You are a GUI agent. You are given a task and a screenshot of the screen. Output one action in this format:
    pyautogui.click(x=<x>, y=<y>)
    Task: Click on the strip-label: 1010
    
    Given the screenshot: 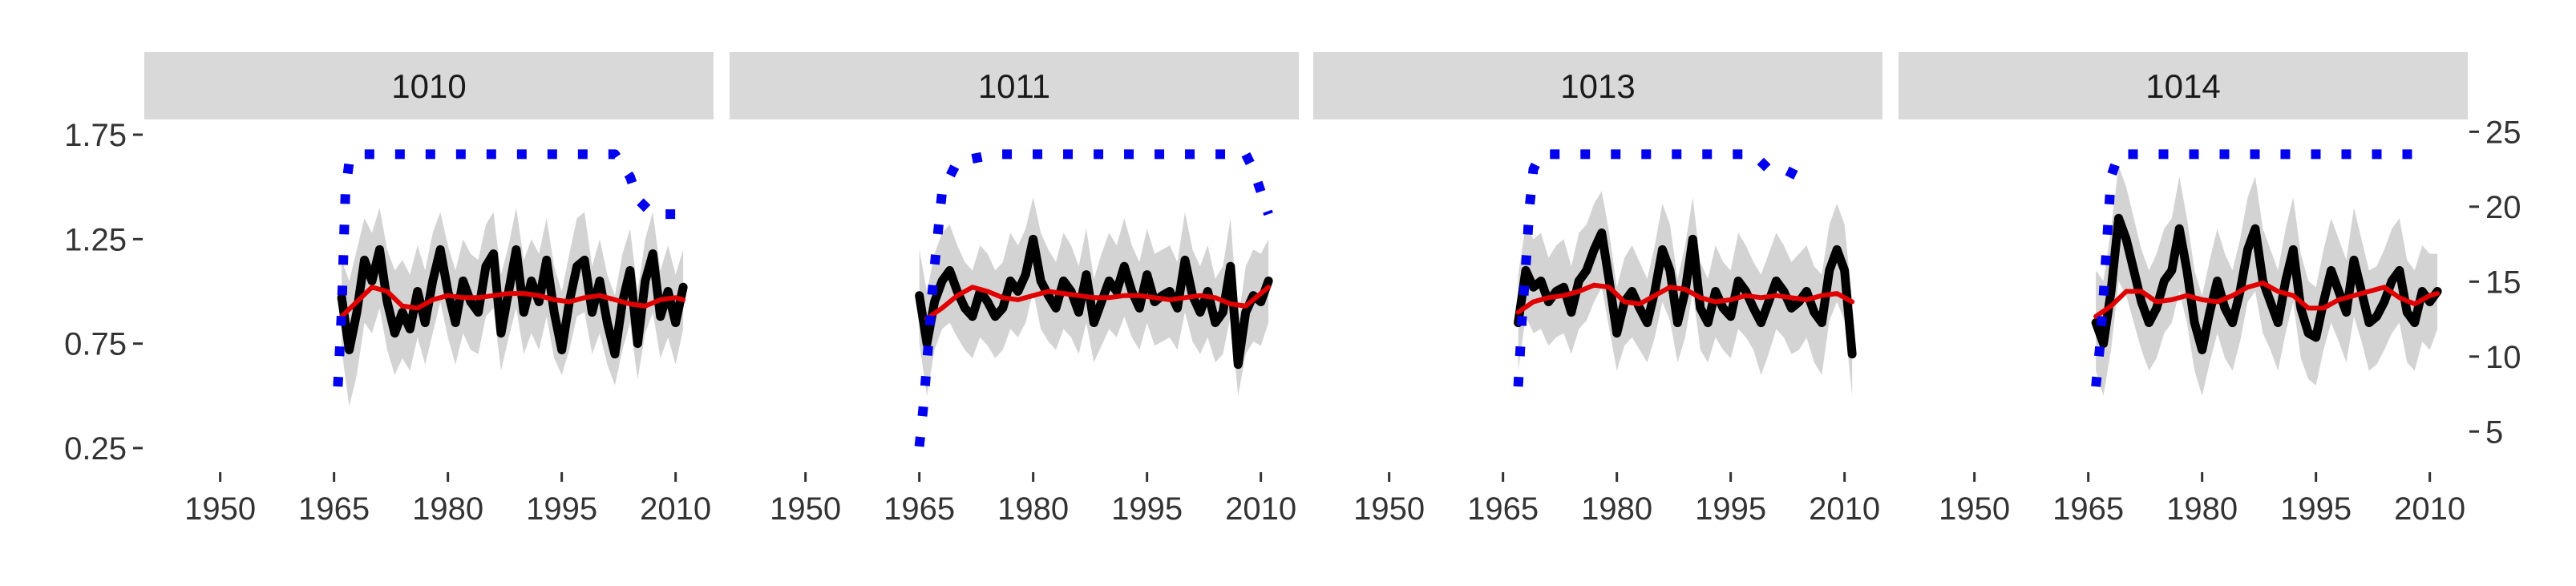 What is the action you would take?
    pyautogui.click(x=428, y=86)
    